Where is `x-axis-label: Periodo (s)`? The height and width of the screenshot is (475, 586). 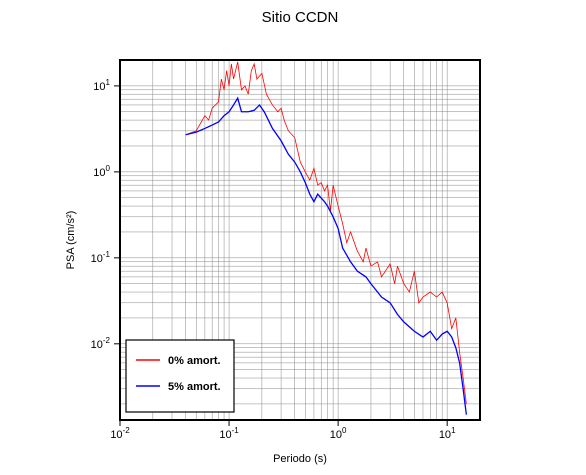
x-axis-label: Periodo (s) is located at coordinates (300, 459).